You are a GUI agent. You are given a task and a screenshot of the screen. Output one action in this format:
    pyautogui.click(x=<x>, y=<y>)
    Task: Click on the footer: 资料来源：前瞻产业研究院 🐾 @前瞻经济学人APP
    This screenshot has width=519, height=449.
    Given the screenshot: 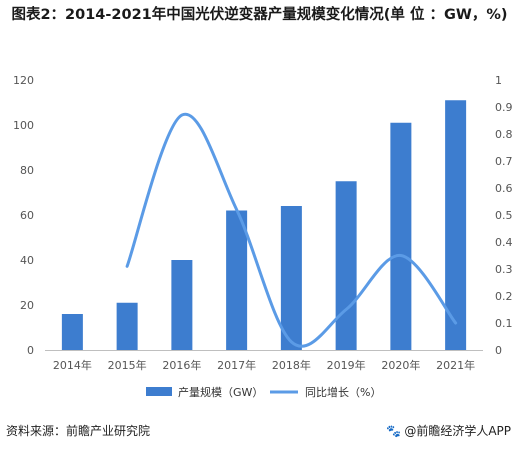 What is the action you would take?
    pyautogui.click(x=259, y=431)
    